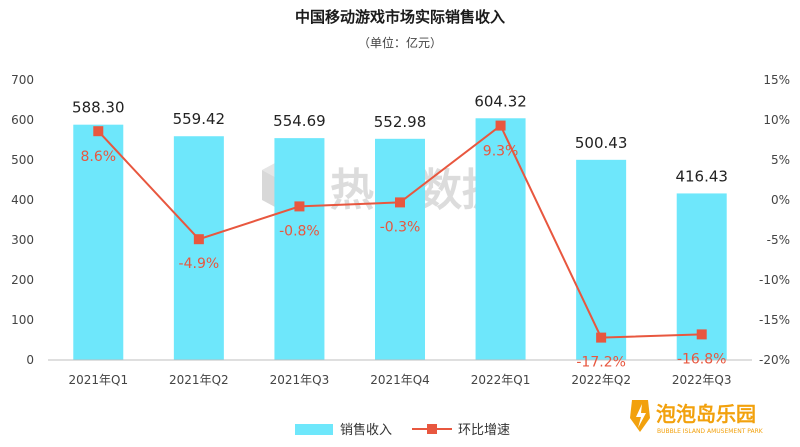 Image resolution: width=800 pixels, height=447 pixels. What do you see at coordinates (400, 17) in the screenshot?
I see `chart-title: 中国移动游戏市场实际销售收入` at bounding box center [400, 17].